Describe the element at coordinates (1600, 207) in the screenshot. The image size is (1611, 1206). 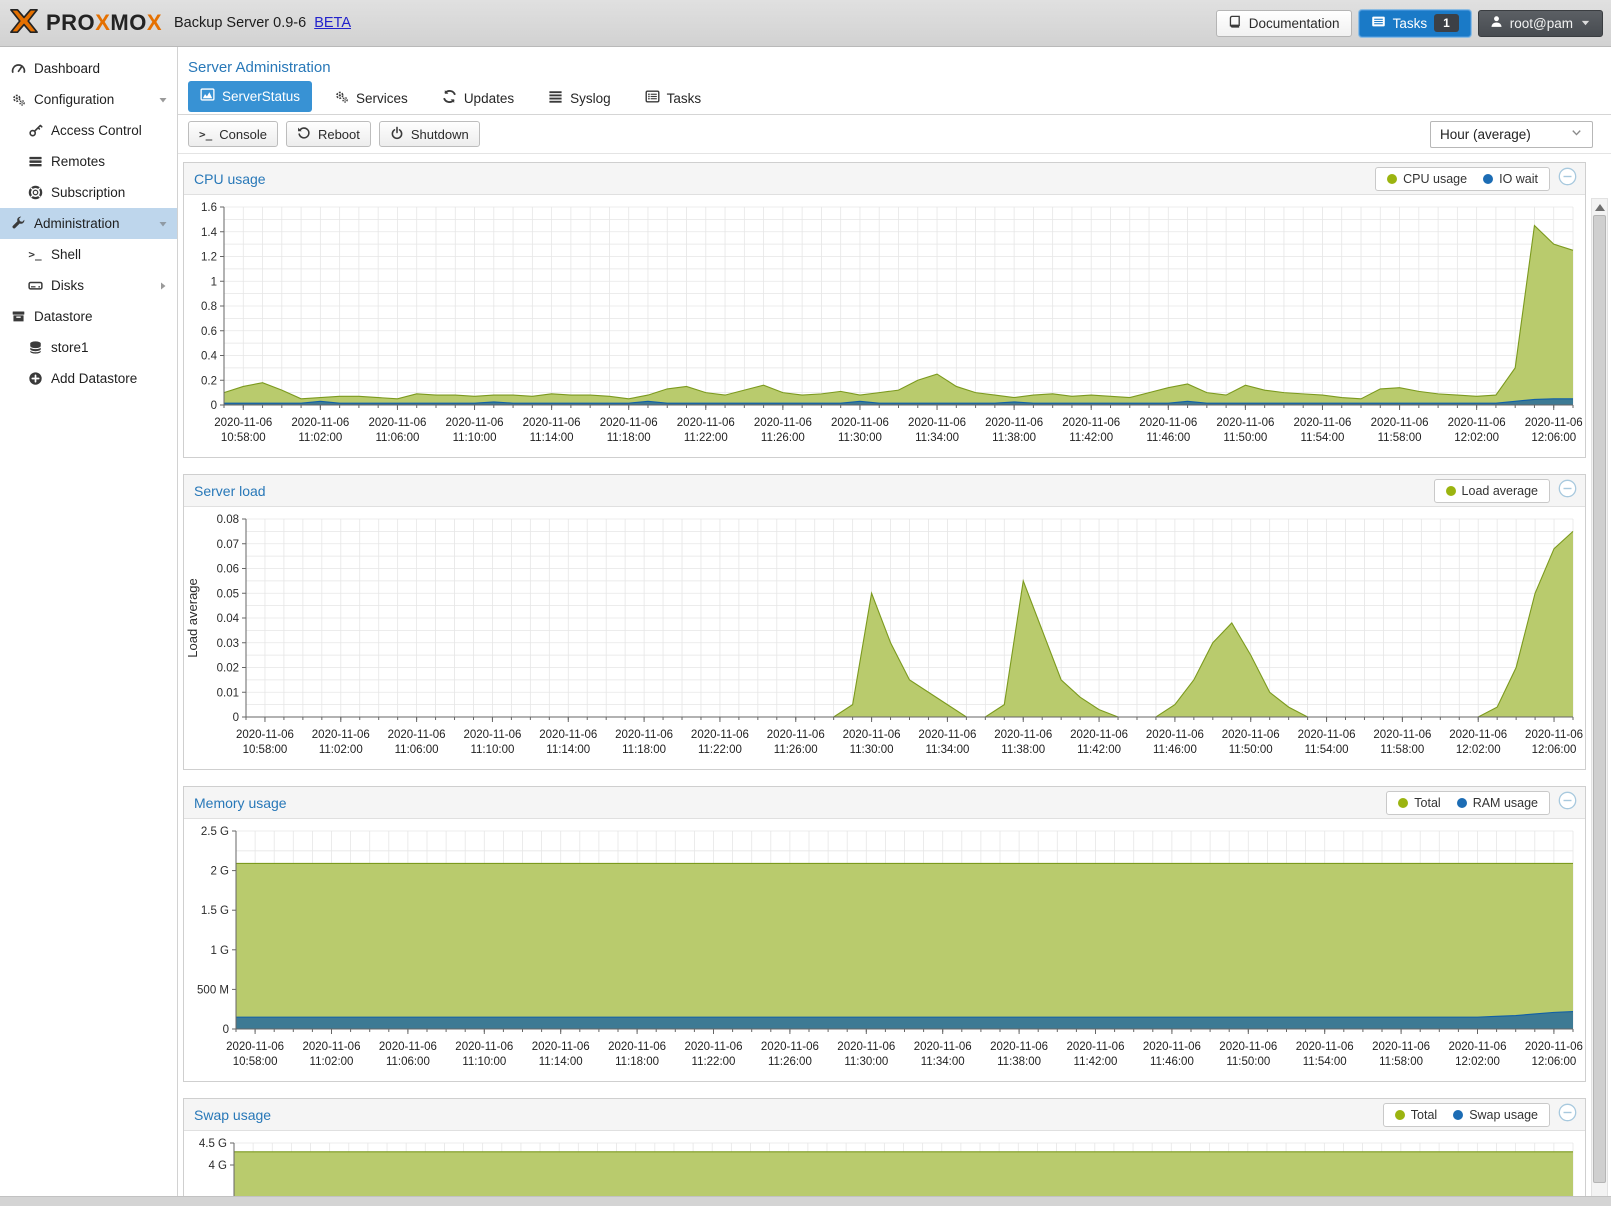
I see `scroll-up-arrow-icon` at that location.